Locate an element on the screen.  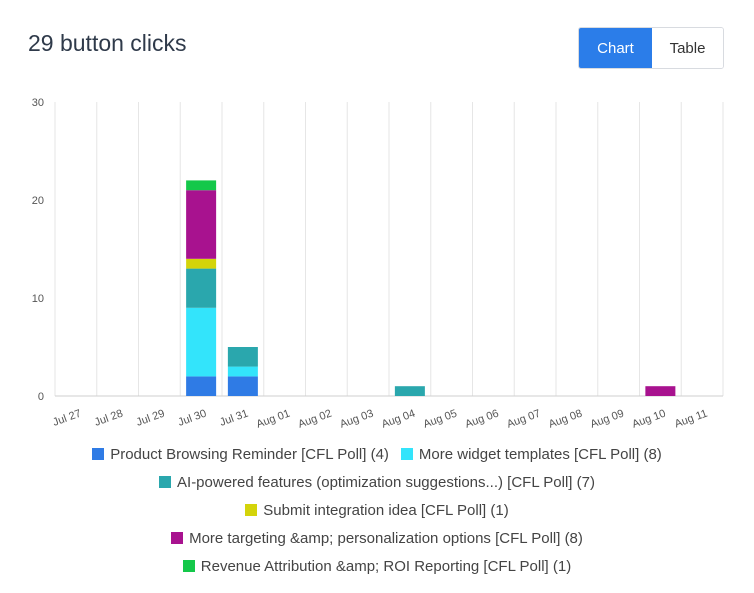
x-tick-label: Aug 04 is located at coordinates (398, 419).